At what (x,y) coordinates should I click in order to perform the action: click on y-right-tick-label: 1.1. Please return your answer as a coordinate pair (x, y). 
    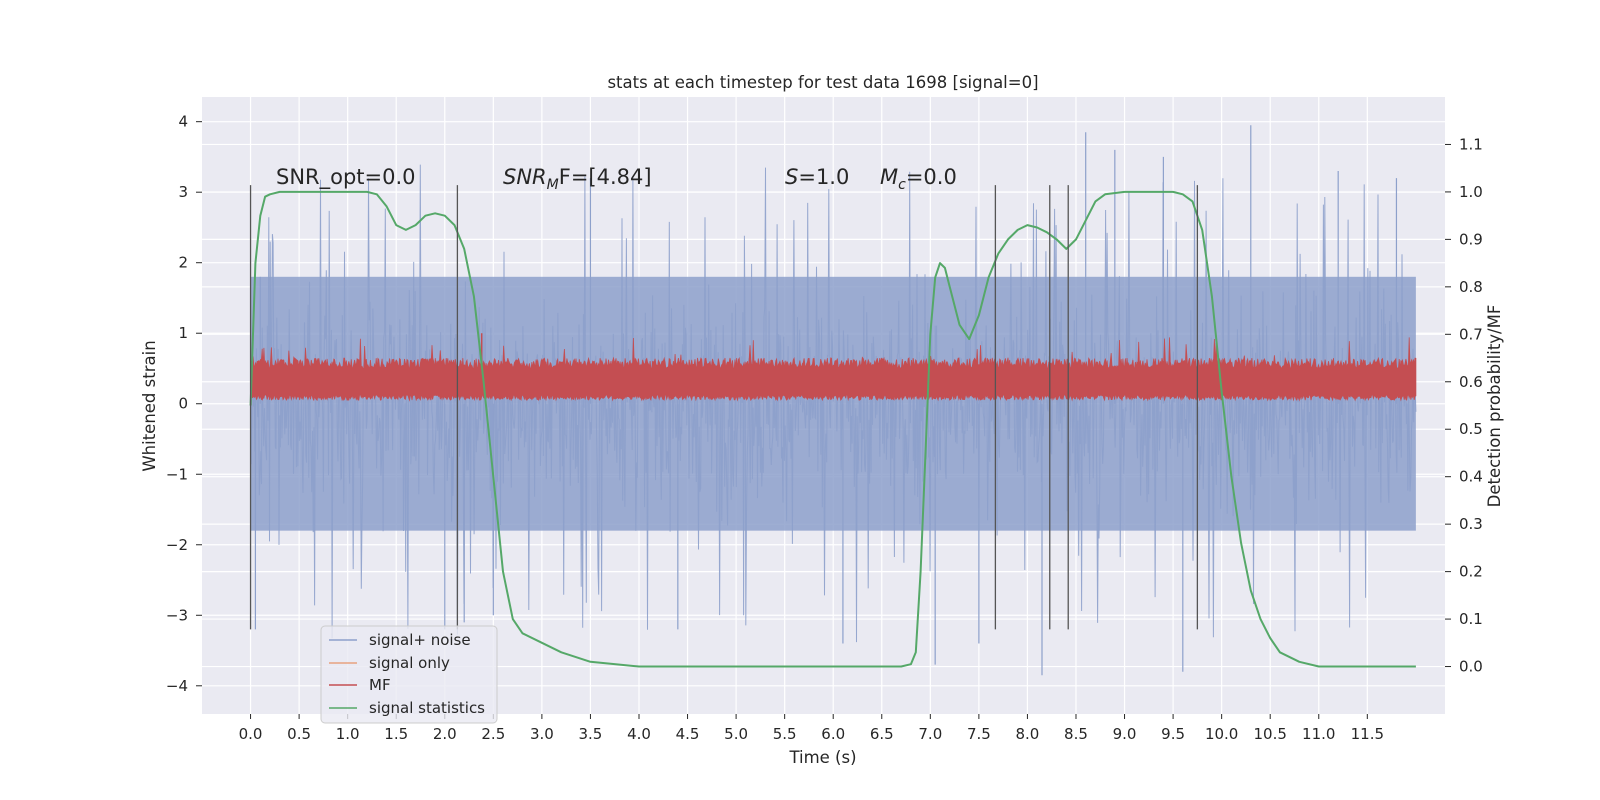
    Looking at the image, I should click on (1471, 144).